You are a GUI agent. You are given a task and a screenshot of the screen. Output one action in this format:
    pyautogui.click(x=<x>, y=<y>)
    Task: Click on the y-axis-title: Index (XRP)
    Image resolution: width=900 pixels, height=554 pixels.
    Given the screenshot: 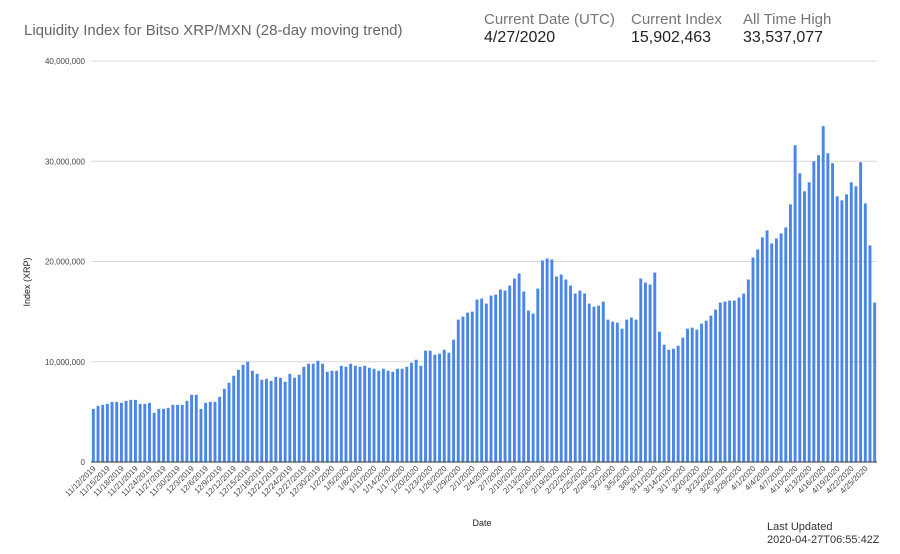 What is the action you would take?
    pyautogui.click(x=27, y=281)
    